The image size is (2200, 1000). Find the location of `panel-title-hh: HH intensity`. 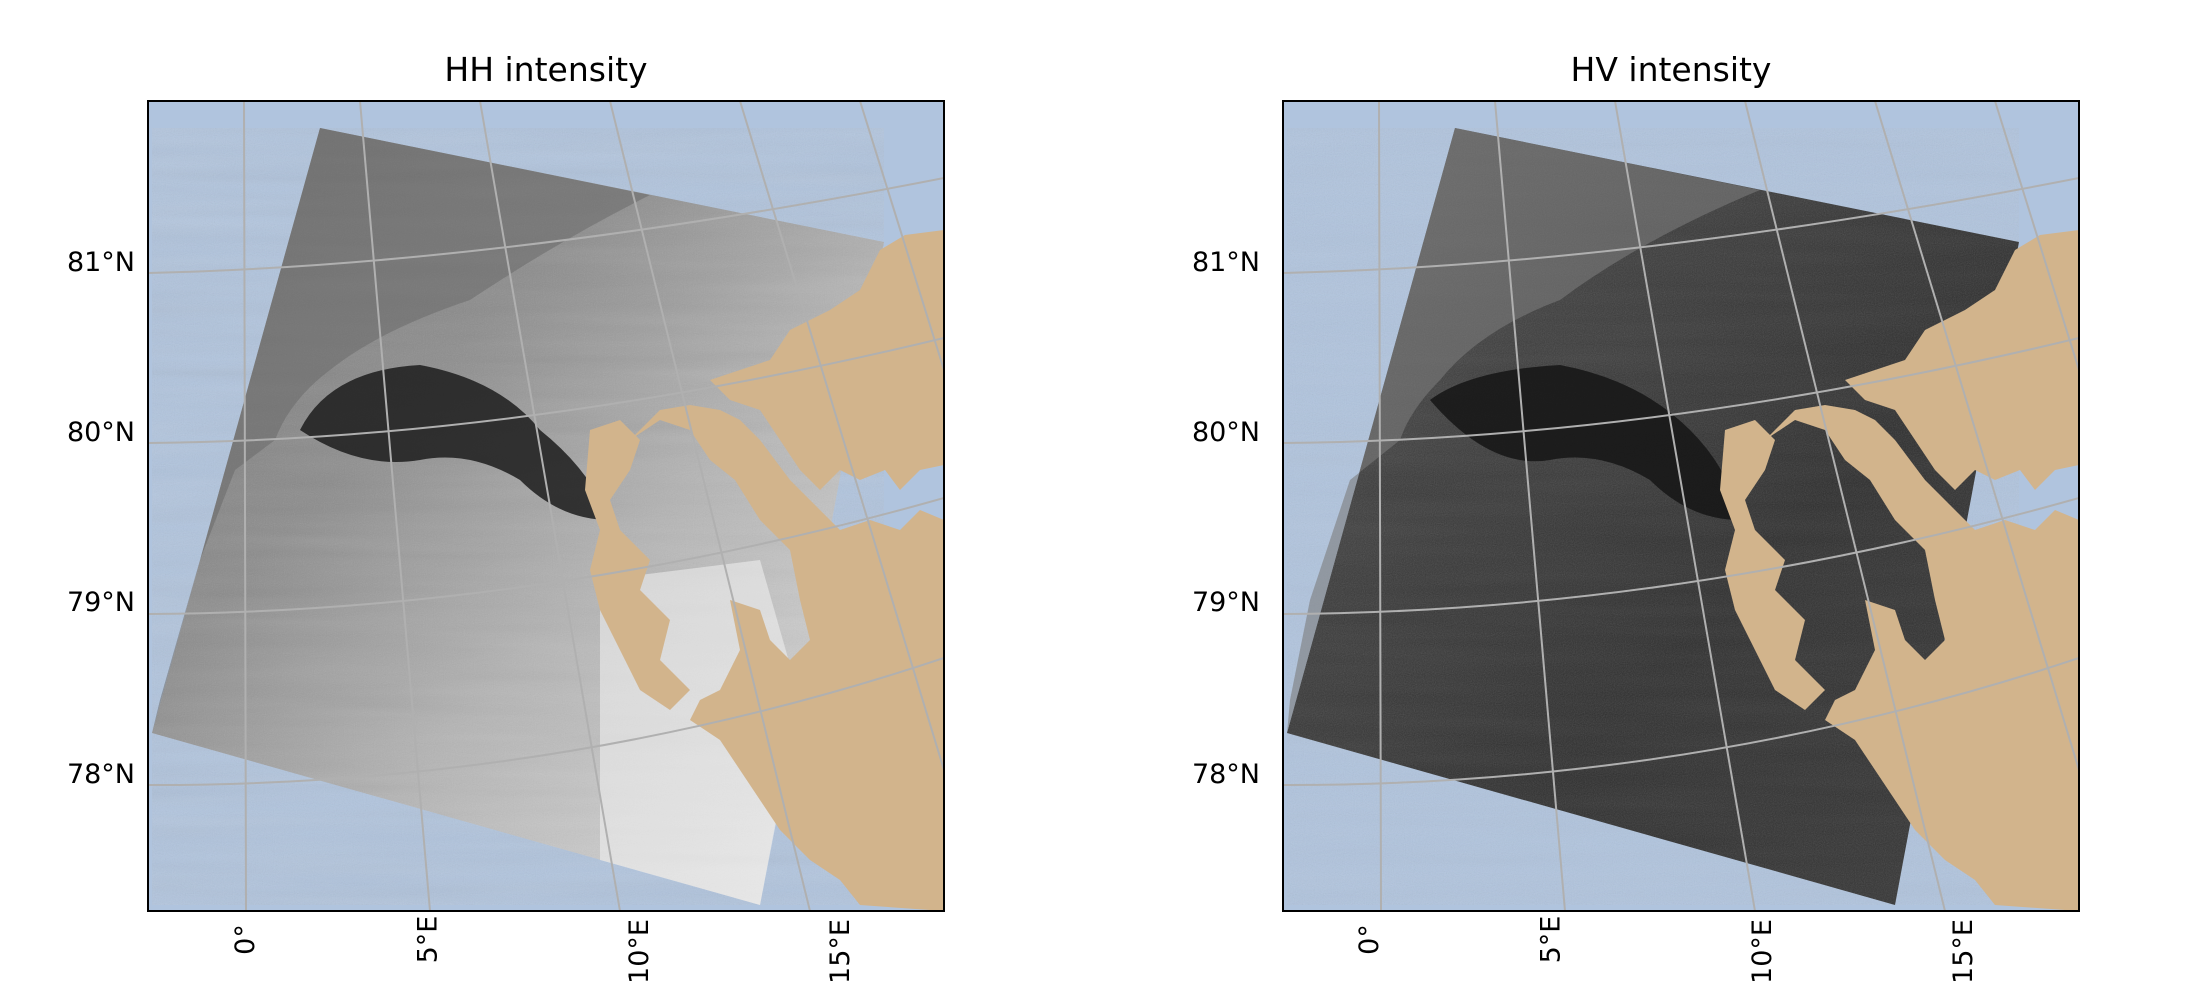

panel-title-hh: HH intensity is located at coordinates (546, 69).